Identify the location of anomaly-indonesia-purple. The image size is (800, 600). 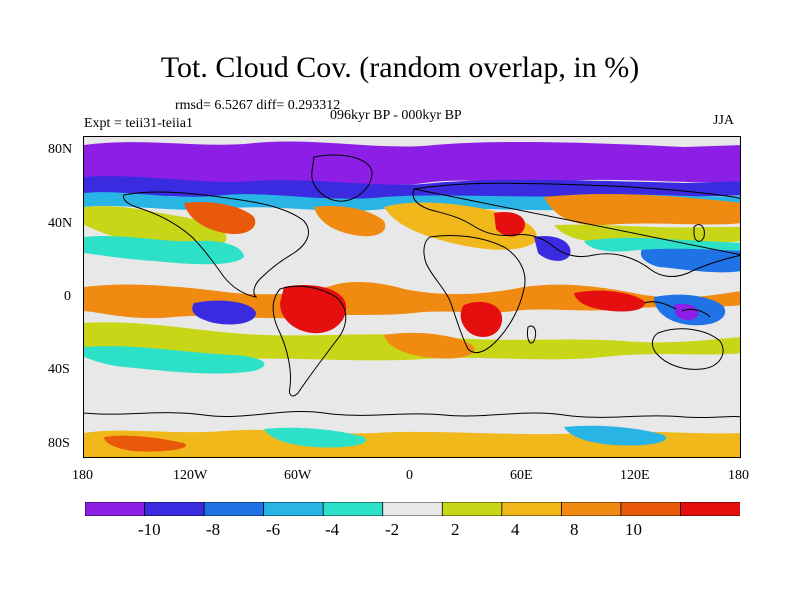
(686, 312).